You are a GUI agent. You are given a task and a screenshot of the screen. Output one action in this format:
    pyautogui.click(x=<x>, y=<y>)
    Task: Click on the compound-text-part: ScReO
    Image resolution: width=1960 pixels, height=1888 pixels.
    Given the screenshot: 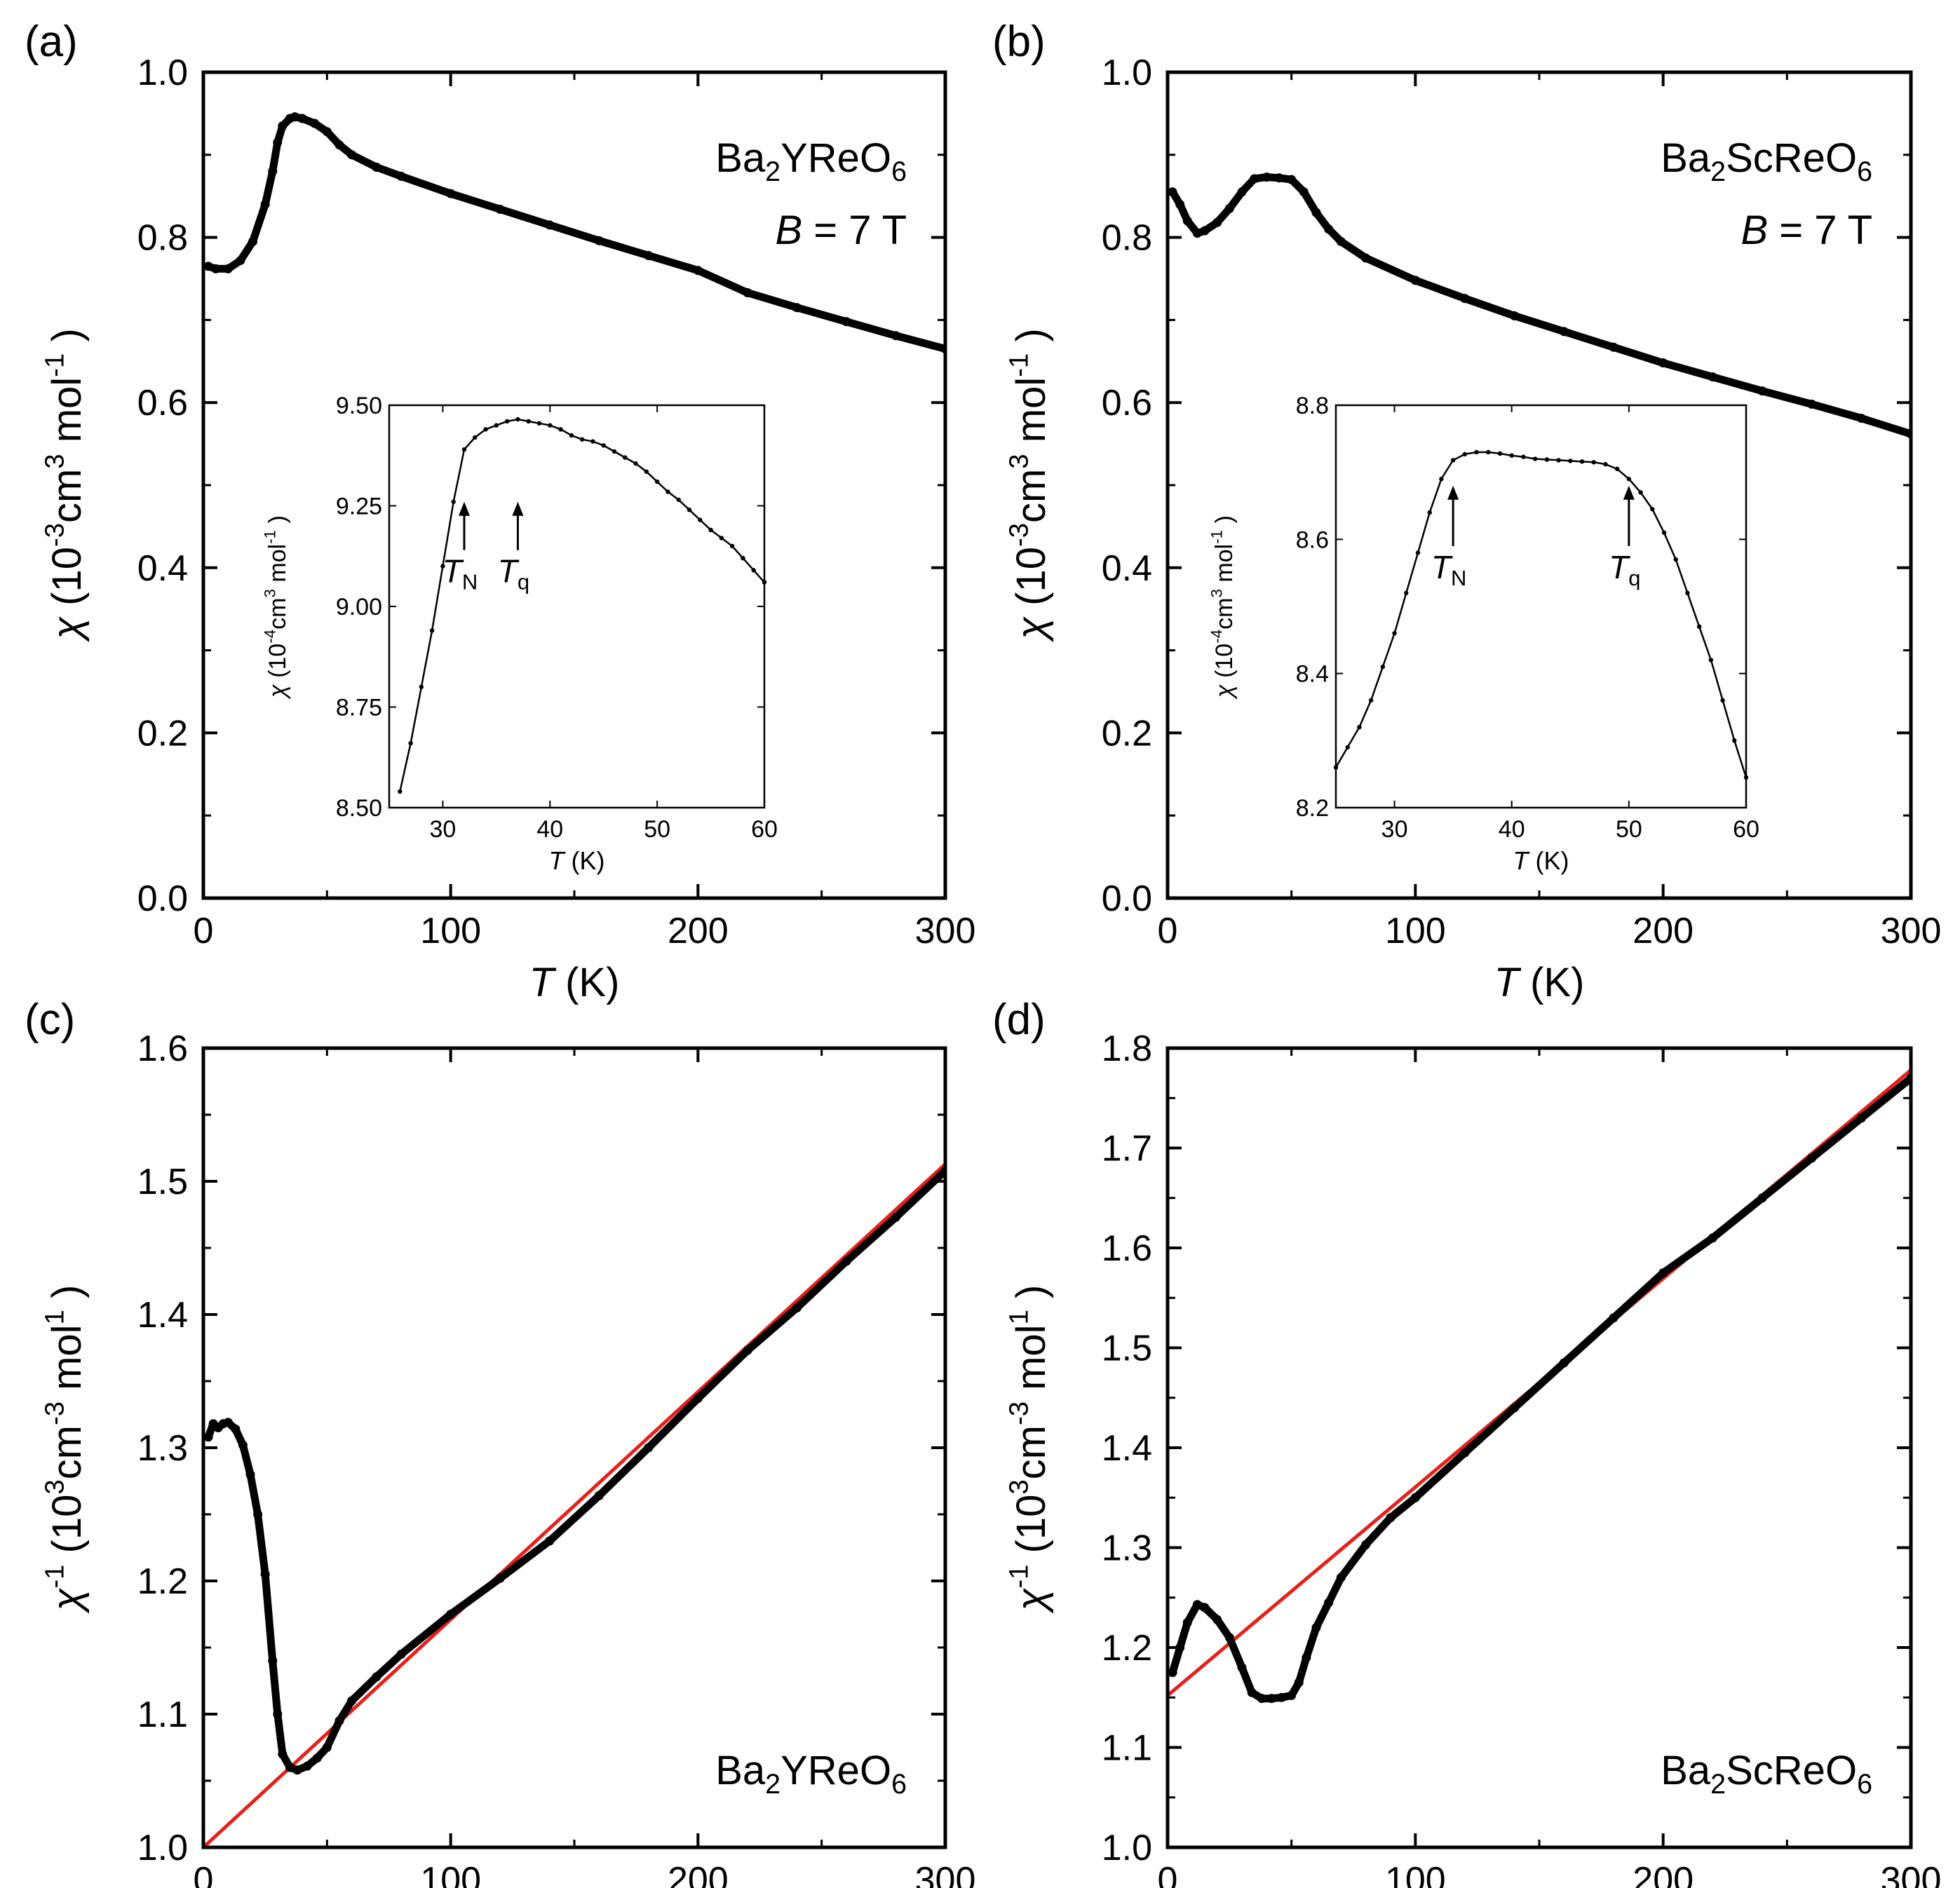 What is the action you would take?
    pyautogui.click(x=1791, y=158)
    